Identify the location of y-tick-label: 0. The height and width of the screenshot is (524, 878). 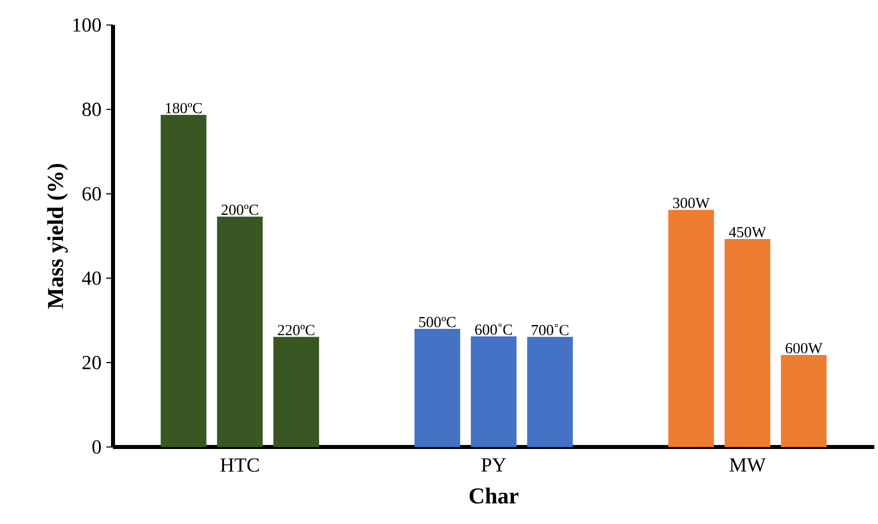
(96, 447).